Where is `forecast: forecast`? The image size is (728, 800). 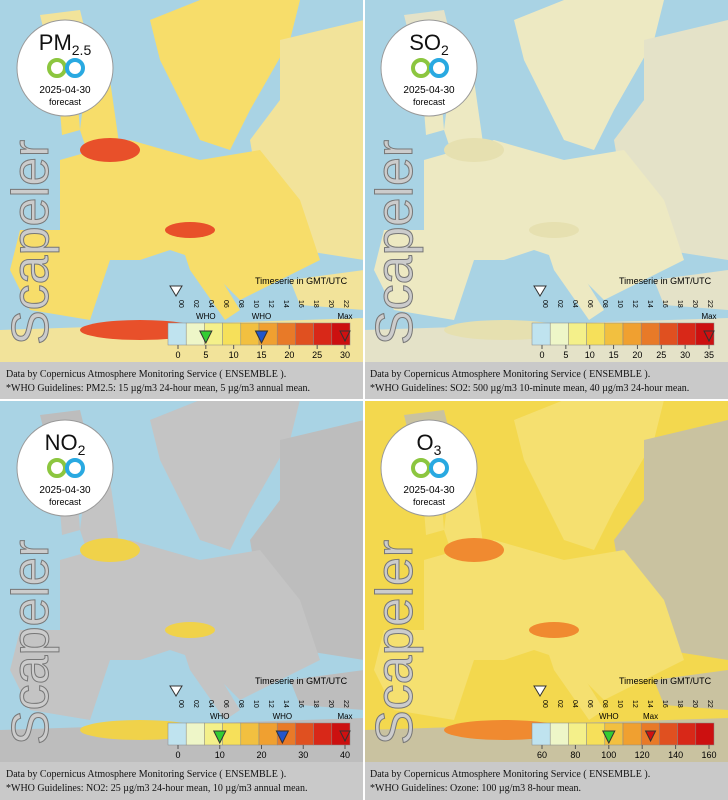 forecast: forecast is located at coordinates (429, 502).